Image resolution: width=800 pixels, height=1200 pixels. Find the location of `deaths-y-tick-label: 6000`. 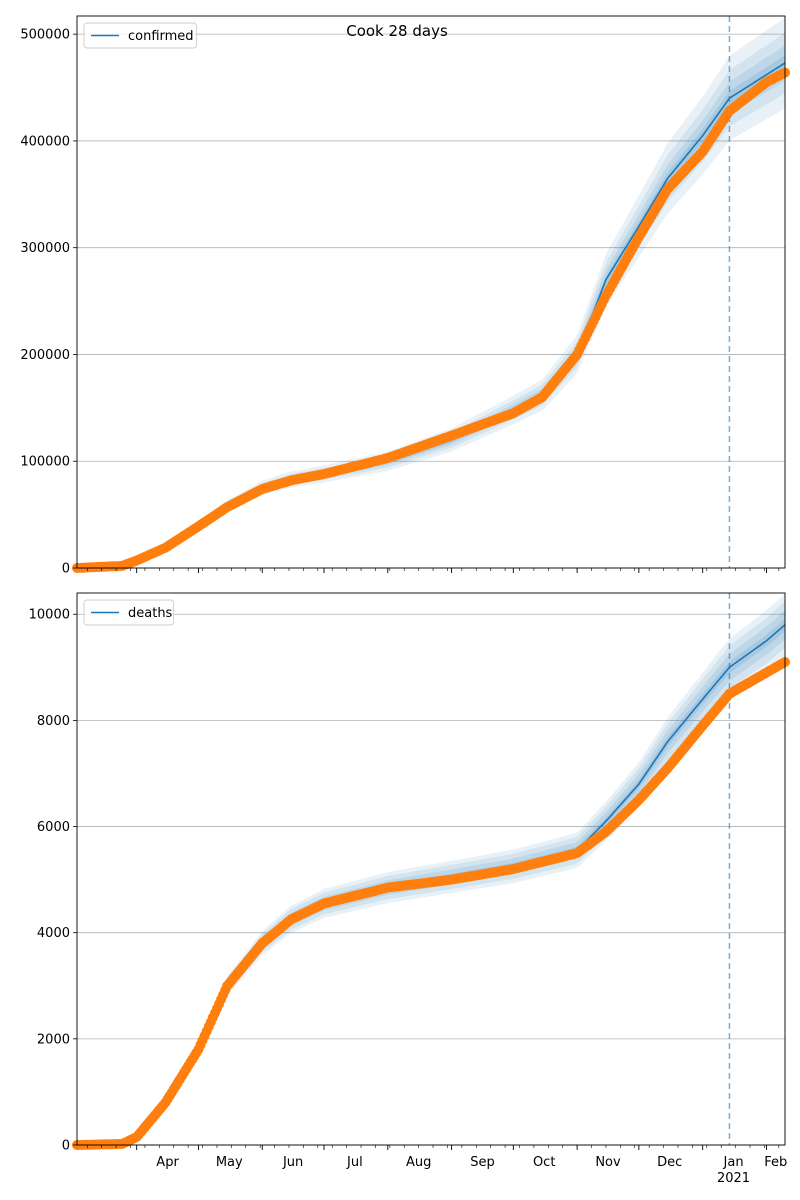

deaths-y-tick-label: 6000 is located at coordinates (53, 827).